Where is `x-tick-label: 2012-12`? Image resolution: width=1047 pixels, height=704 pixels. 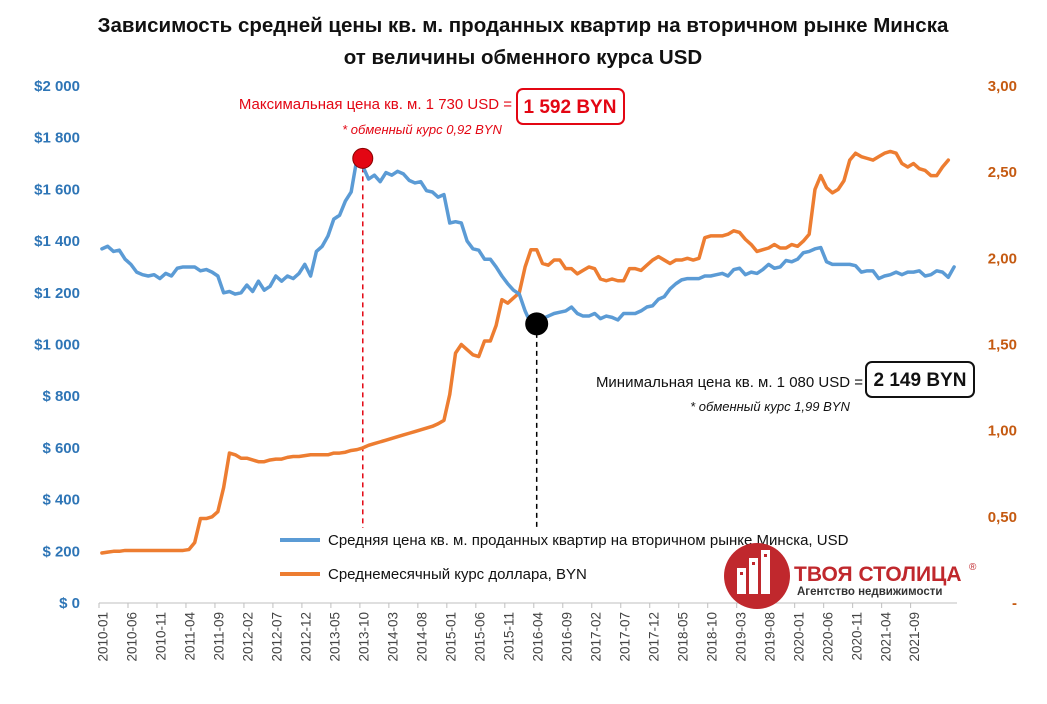 x-tick-label: 2012-12 is located at coordinates (306, 637).